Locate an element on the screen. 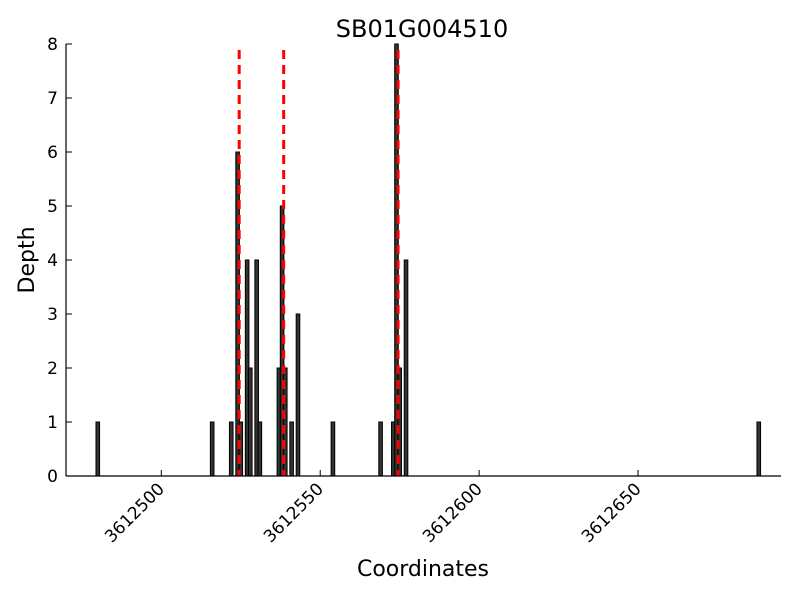 Image resolution: width=800 pixels, height=600 pixels. y-tick-label: 8 is located at coordinates (52, 45).